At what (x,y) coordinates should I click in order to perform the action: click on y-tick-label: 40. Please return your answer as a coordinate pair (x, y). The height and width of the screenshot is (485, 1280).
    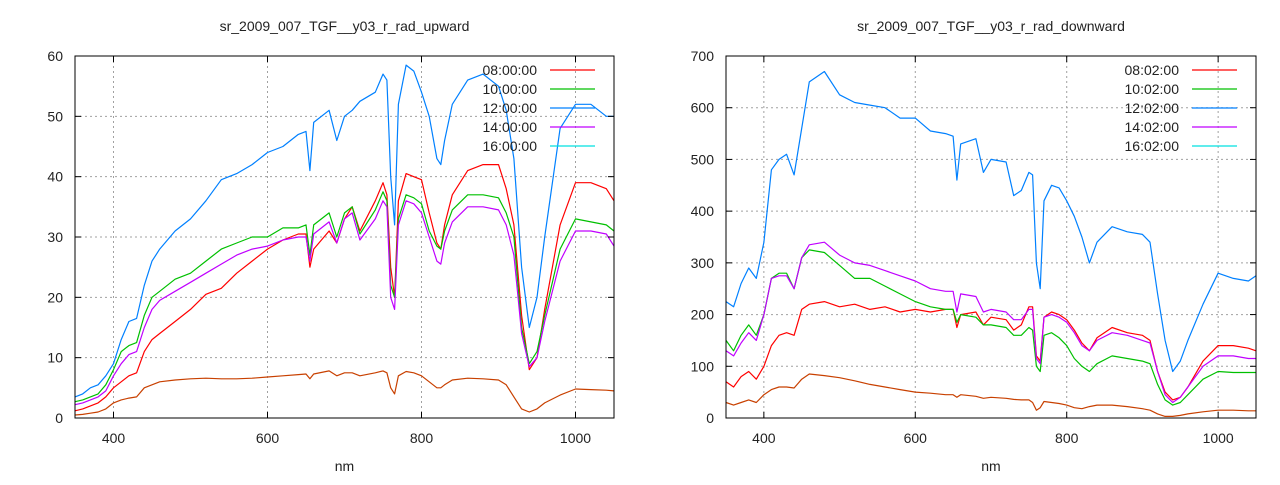
    Looking at the image, I should click on (55, 177).